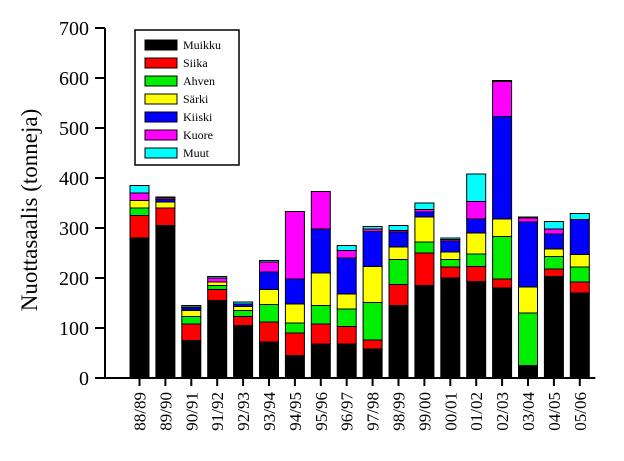  I want to click on y-tick-label: 400, so click(74, 179).